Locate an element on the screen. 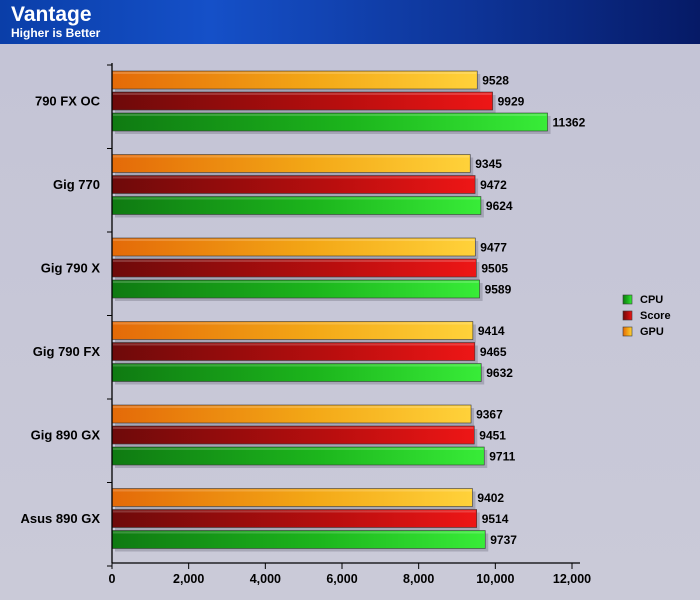 This screenshot has width=700, height=600. value-label: 9711 is located at coordinates (502, 457).